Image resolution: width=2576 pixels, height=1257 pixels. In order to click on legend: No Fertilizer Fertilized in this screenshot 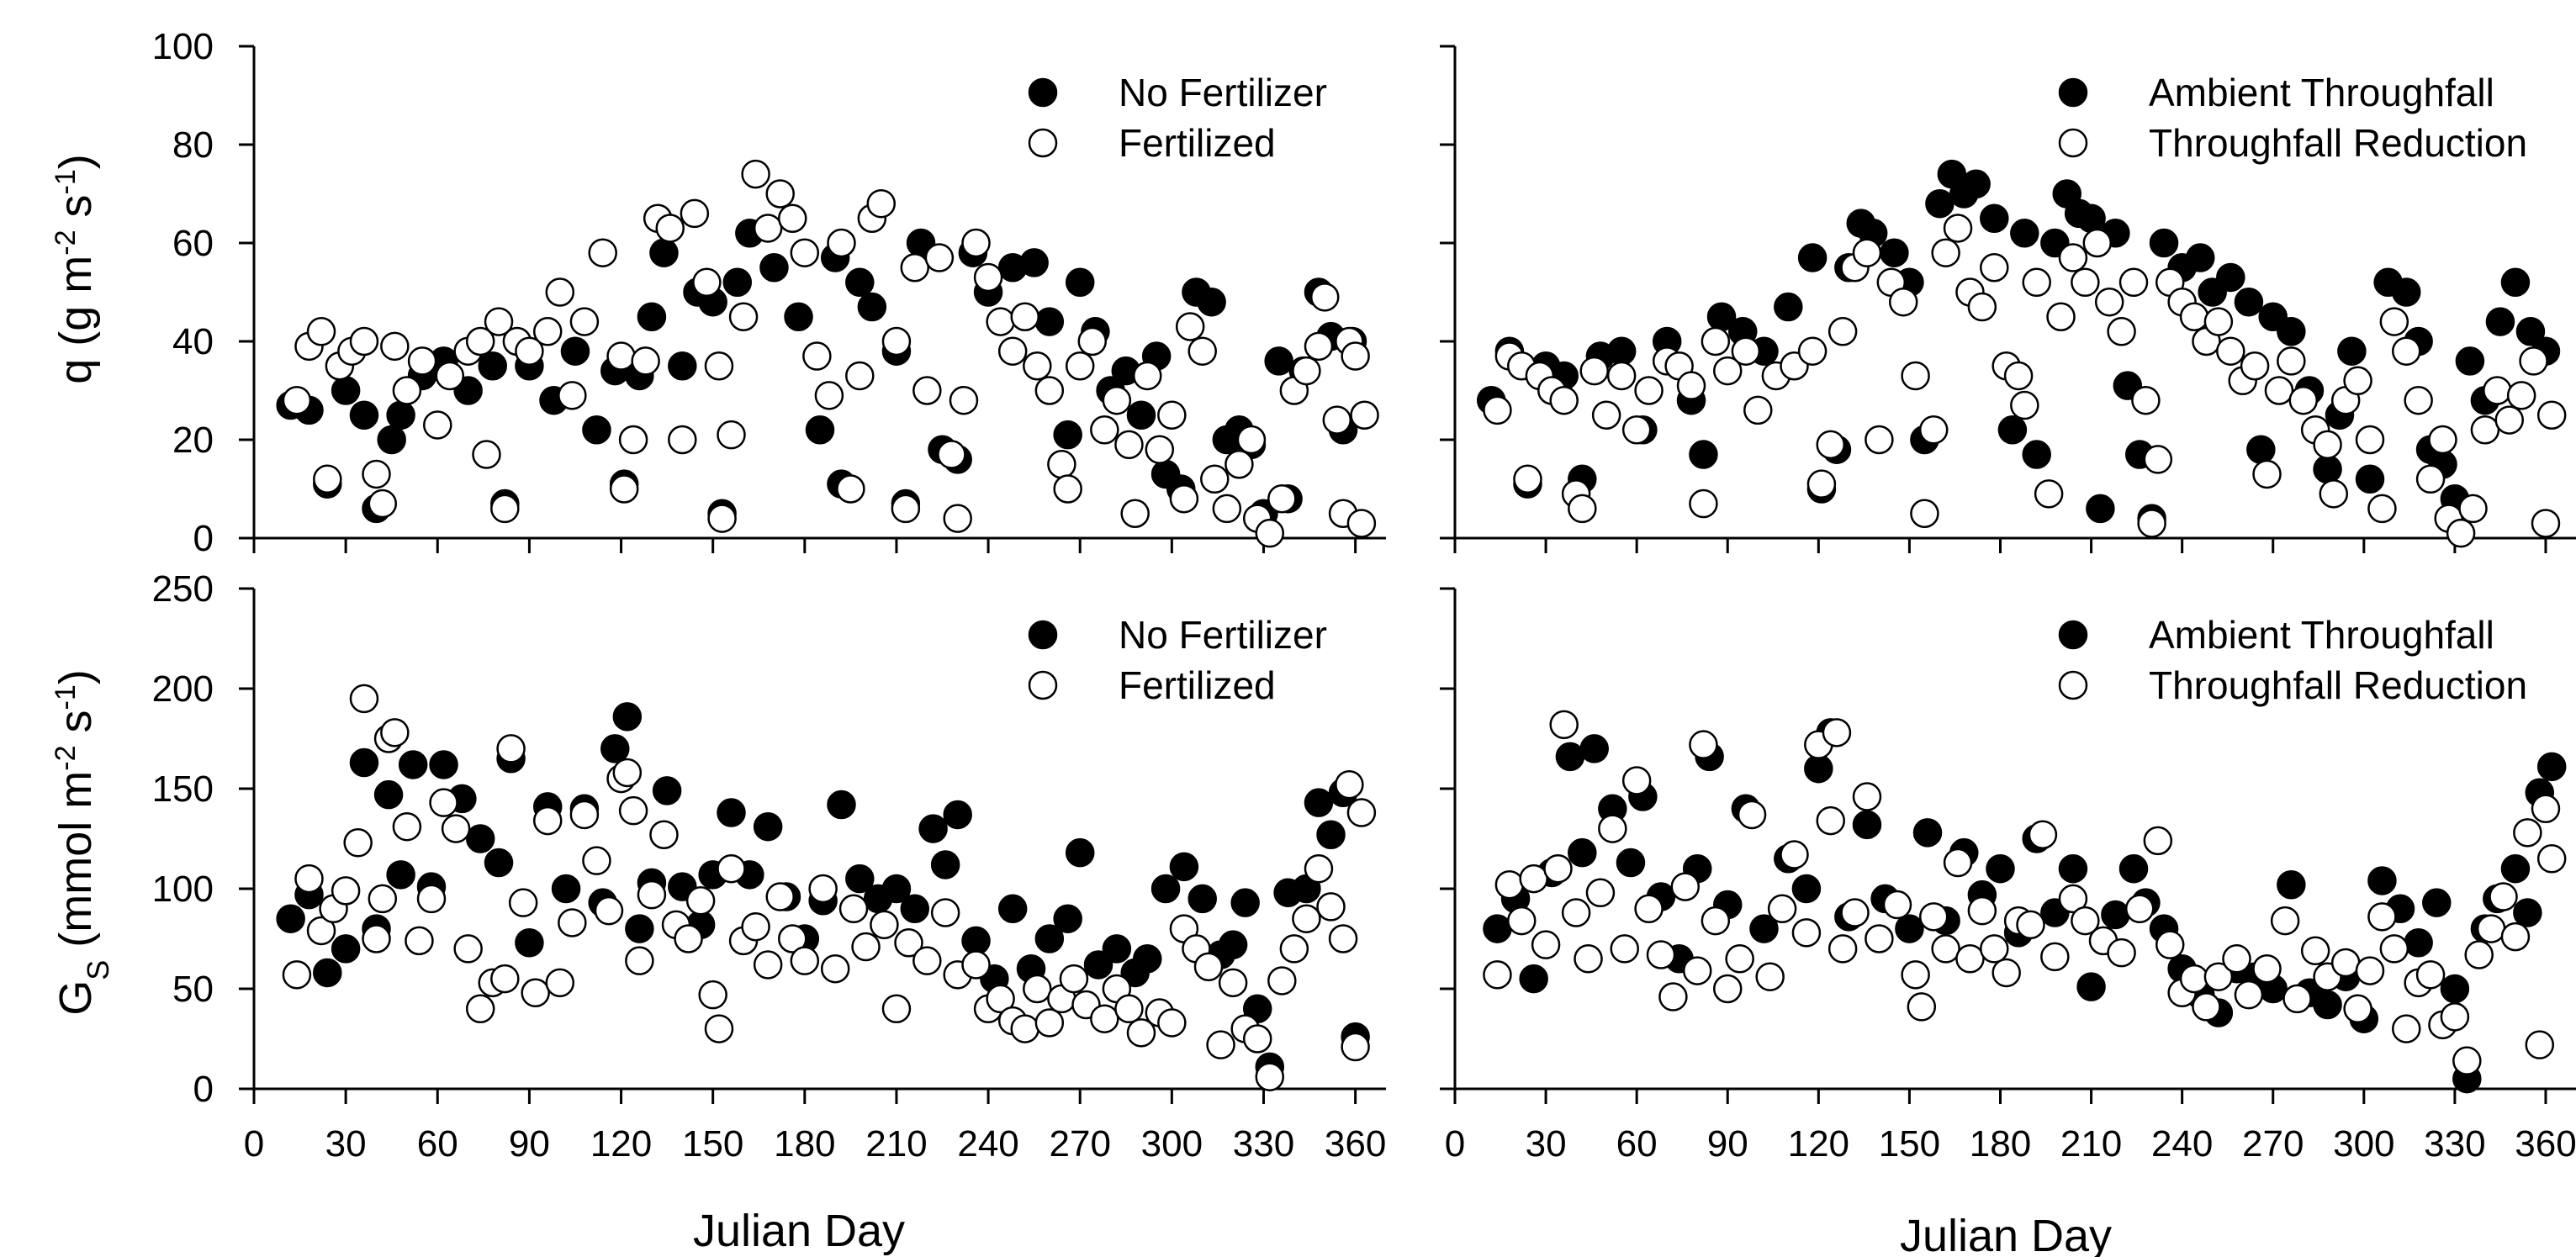, I will do `click(1177, 660)`.